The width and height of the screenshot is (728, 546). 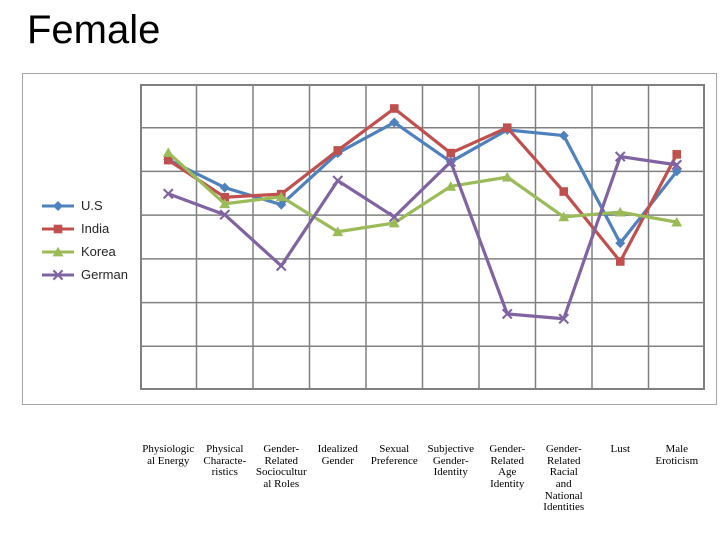 I want to click on legend-square-icon, so click(x=58, y=228).